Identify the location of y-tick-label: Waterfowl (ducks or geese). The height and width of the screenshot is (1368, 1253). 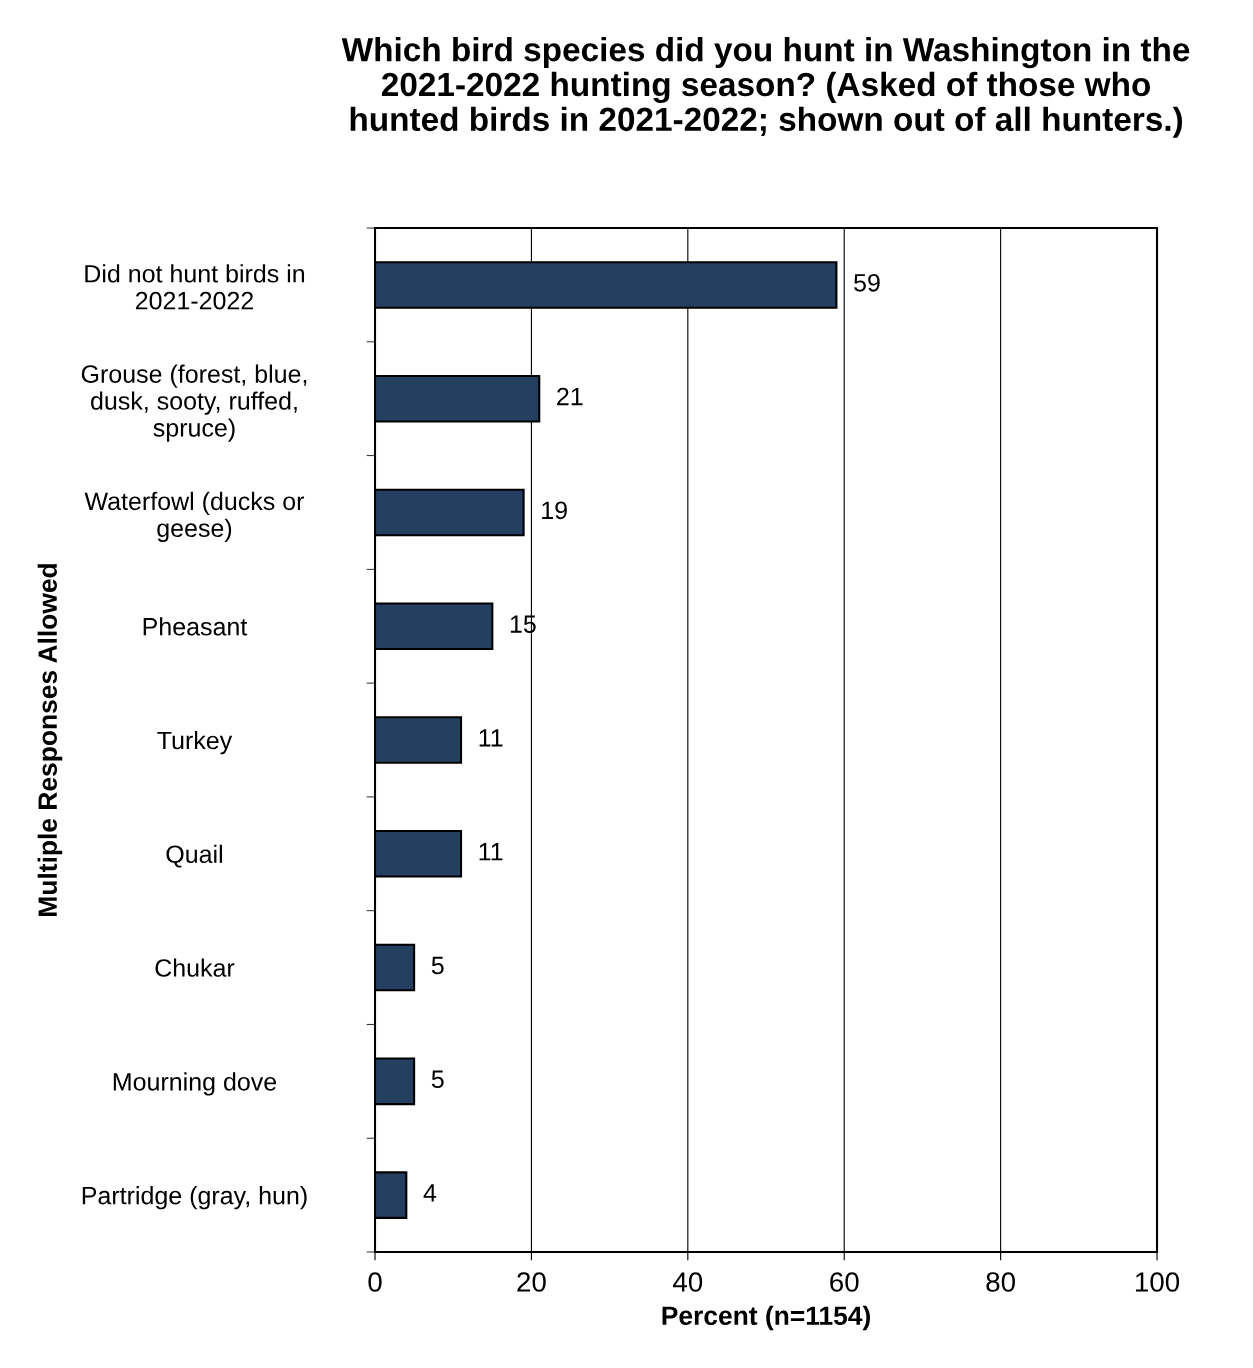
(194, 516).